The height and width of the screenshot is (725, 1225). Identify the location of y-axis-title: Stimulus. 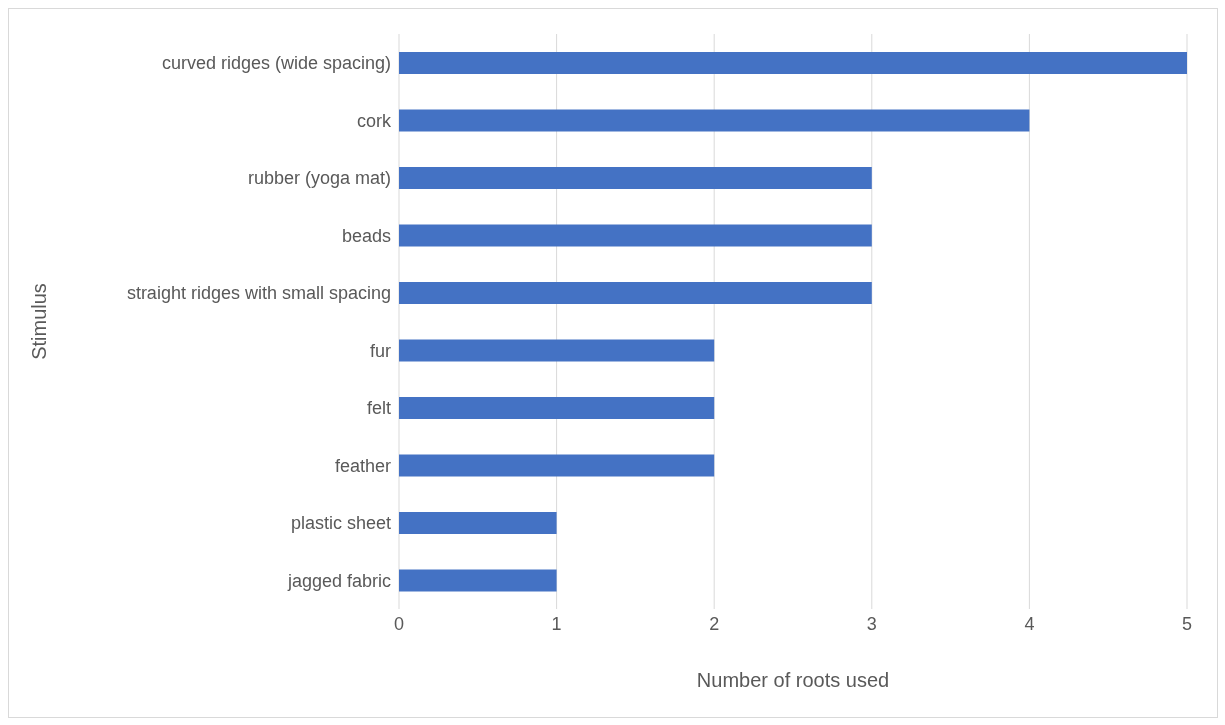
(39, 321).